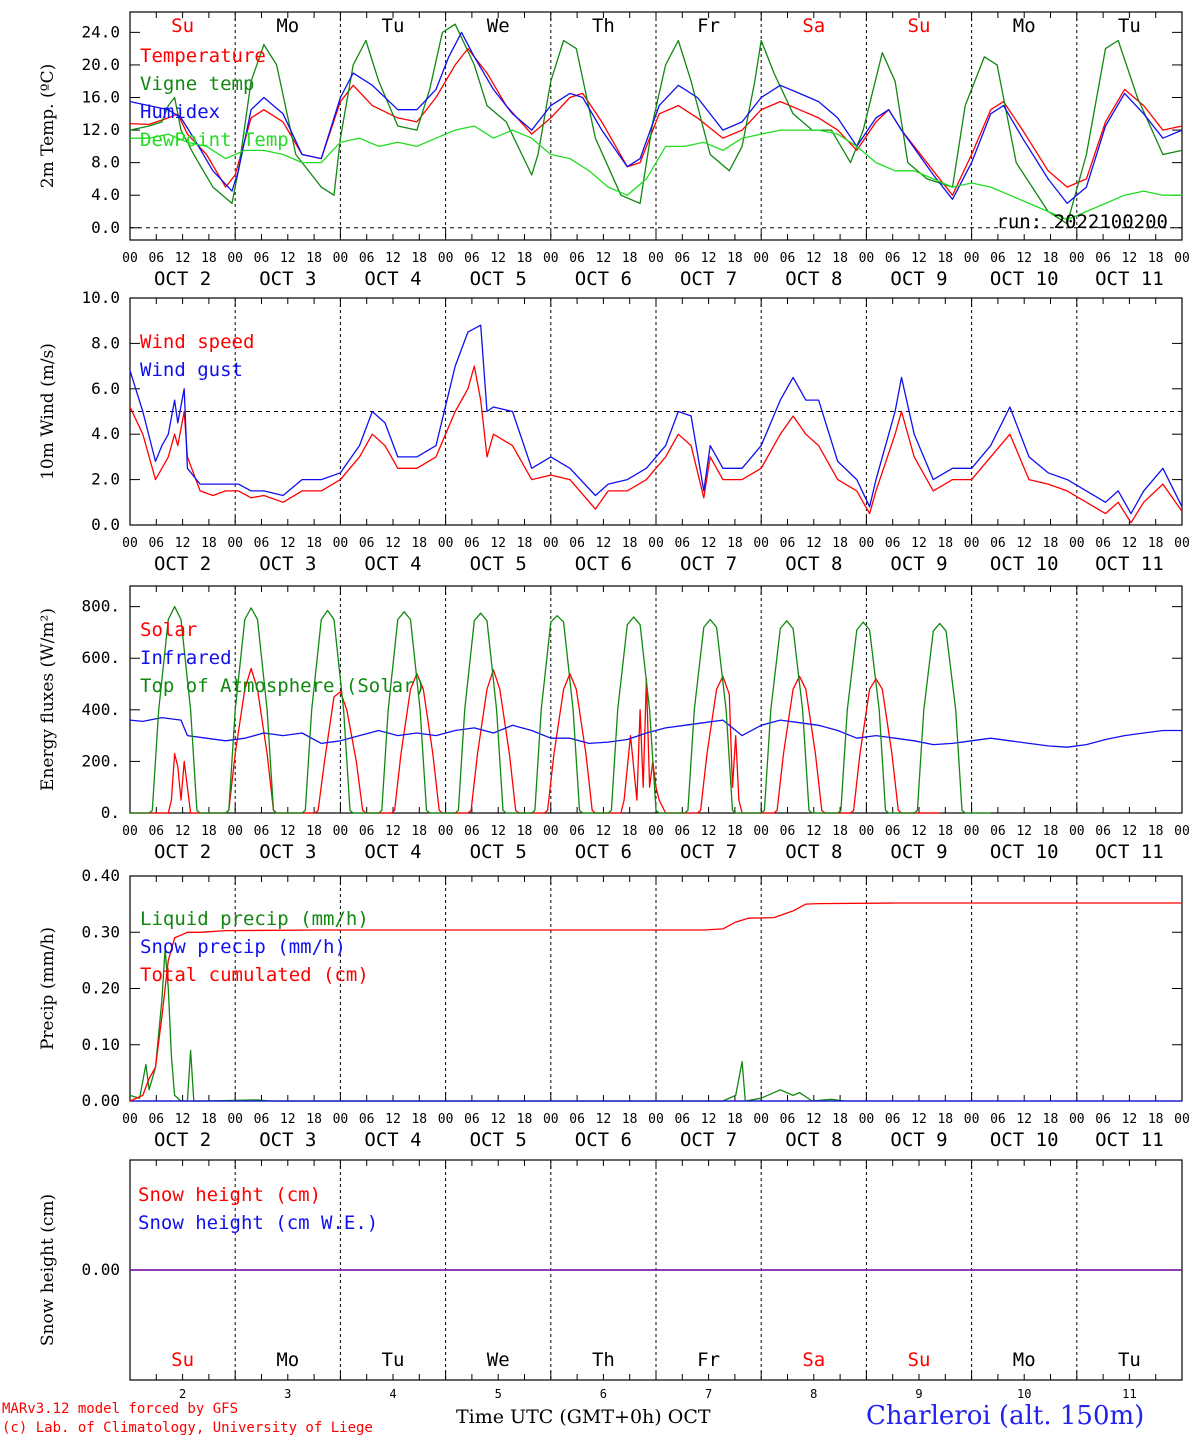  I want to click on day-number-label: 8, so click(813, 1394).